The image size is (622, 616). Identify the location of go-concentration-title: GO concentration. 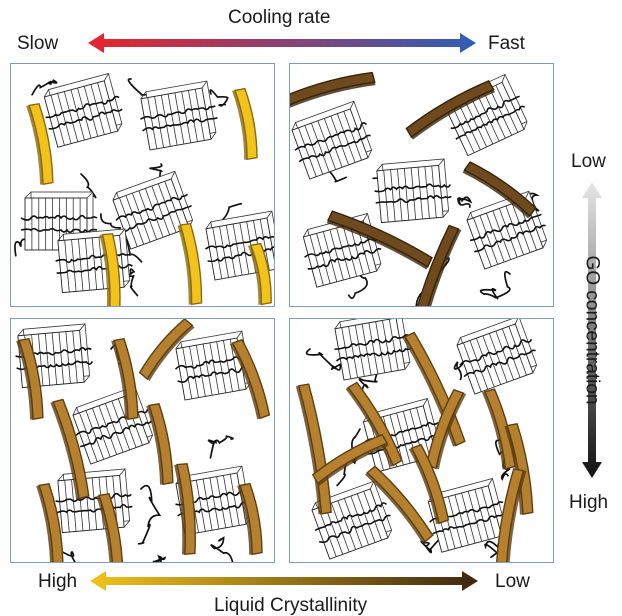
(592, 330).